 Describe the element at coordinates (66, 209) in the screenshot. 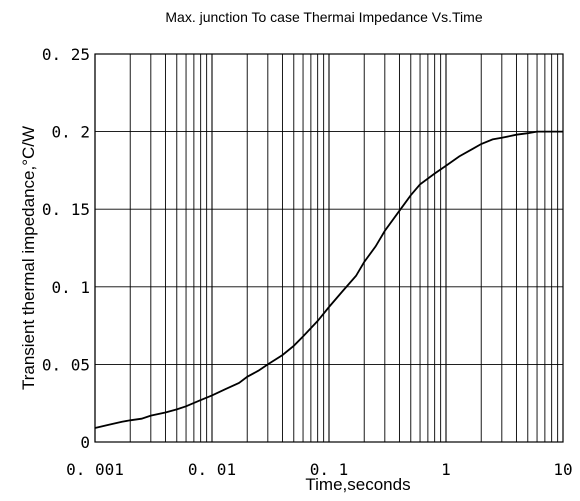

I see `y-tick-label: 0. 15` at that location.